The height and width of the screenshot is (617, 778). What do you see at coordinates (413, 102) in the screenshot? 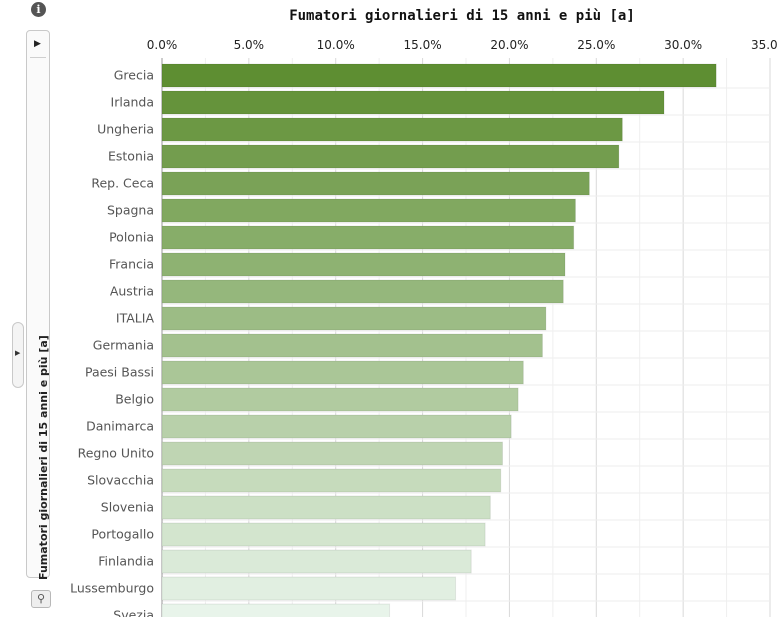
I see `bar-irlanda` at bounding box center [413, 102].